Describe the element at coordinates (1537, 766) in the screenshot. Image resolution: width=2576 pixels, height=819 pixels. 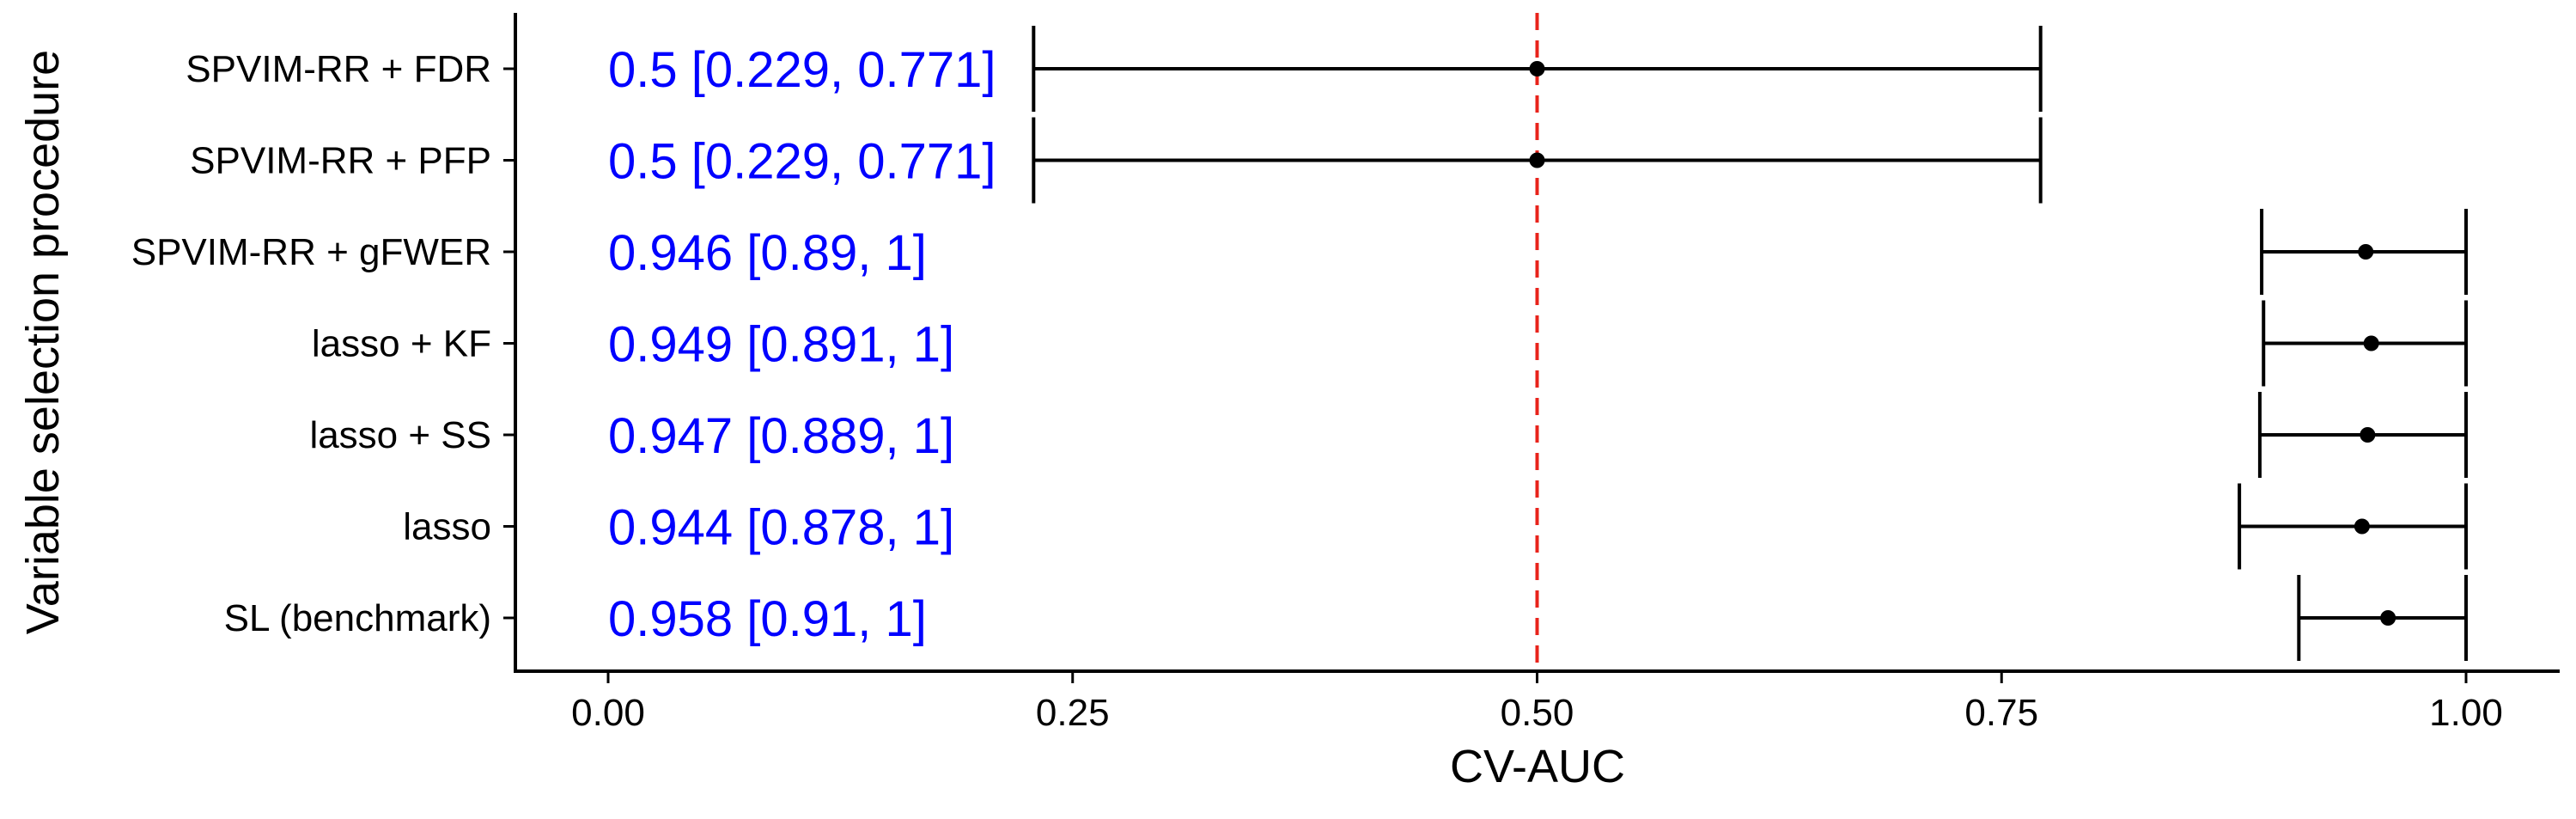
I see `x-axis-title: CV-AUC` at that location.